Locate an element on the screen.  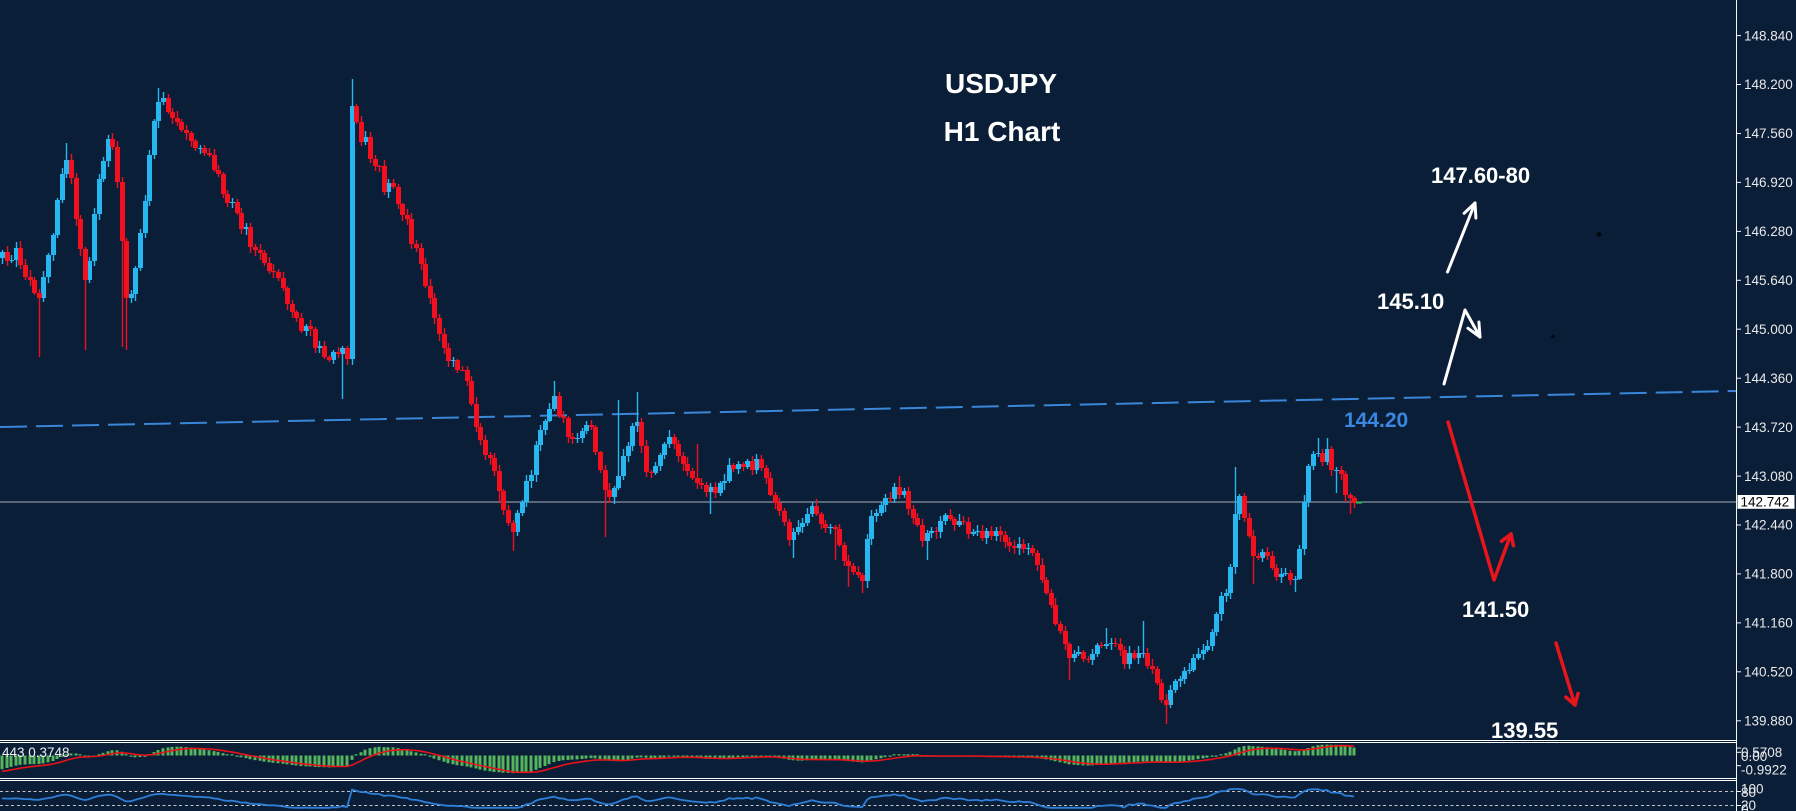
svg-text: 145.640 is located at coordinates (1768, 280).